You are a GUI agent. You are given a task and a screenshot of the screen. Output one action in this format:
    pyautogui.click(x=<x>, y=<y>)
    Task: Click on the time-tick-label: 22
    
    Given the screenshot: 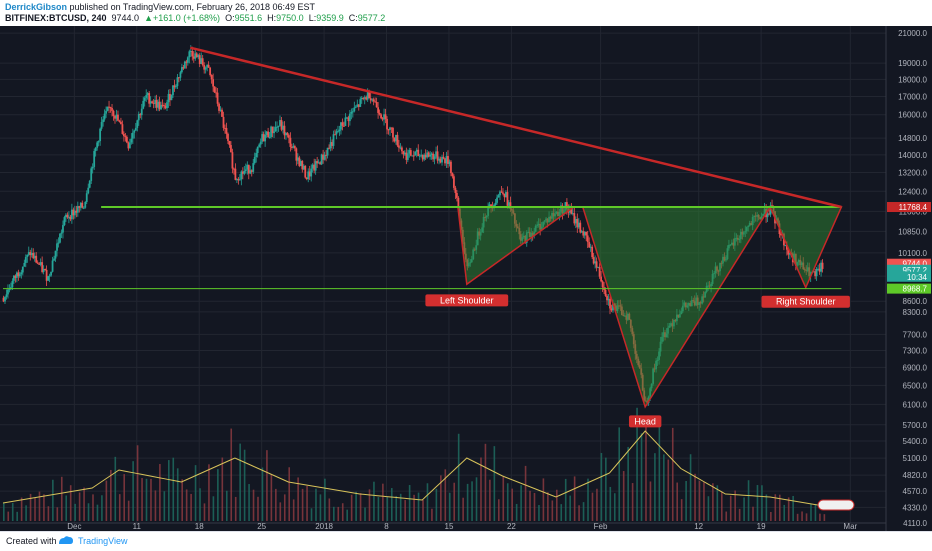 What is the action you would take?
    pyautogui.click(x=511, y=526)
    